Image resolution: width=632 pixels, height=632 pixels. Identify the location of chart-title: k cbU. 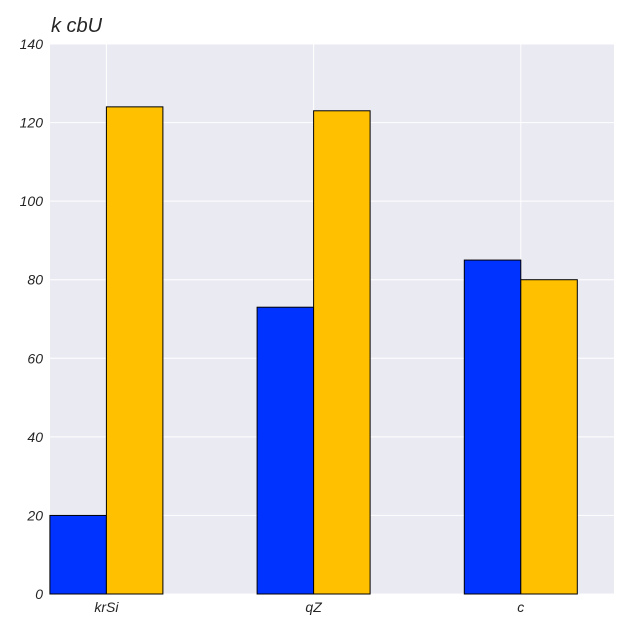
(77, 26).